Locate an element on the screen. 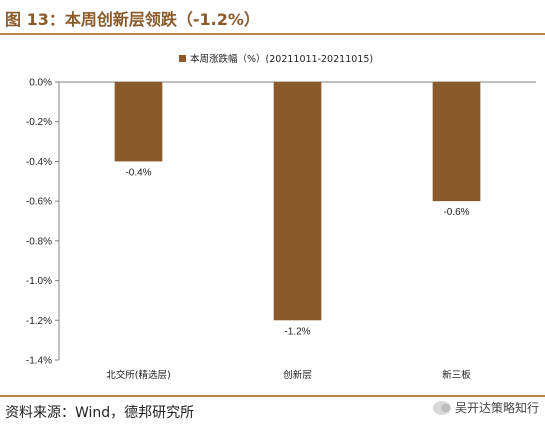 Image resolution: width=545 pixels, height=429 pixels. y-tick-label: -0.2% is located at coordinates (39, 122).